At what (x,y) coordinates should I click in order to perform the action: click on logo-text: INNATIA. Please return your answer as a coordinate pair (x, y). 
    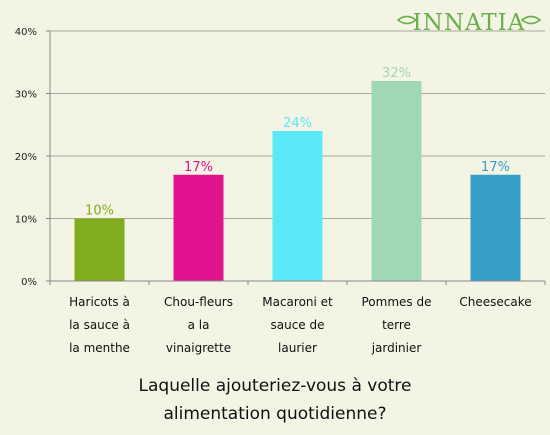
    Looking at the image, I should click on (469, 23).